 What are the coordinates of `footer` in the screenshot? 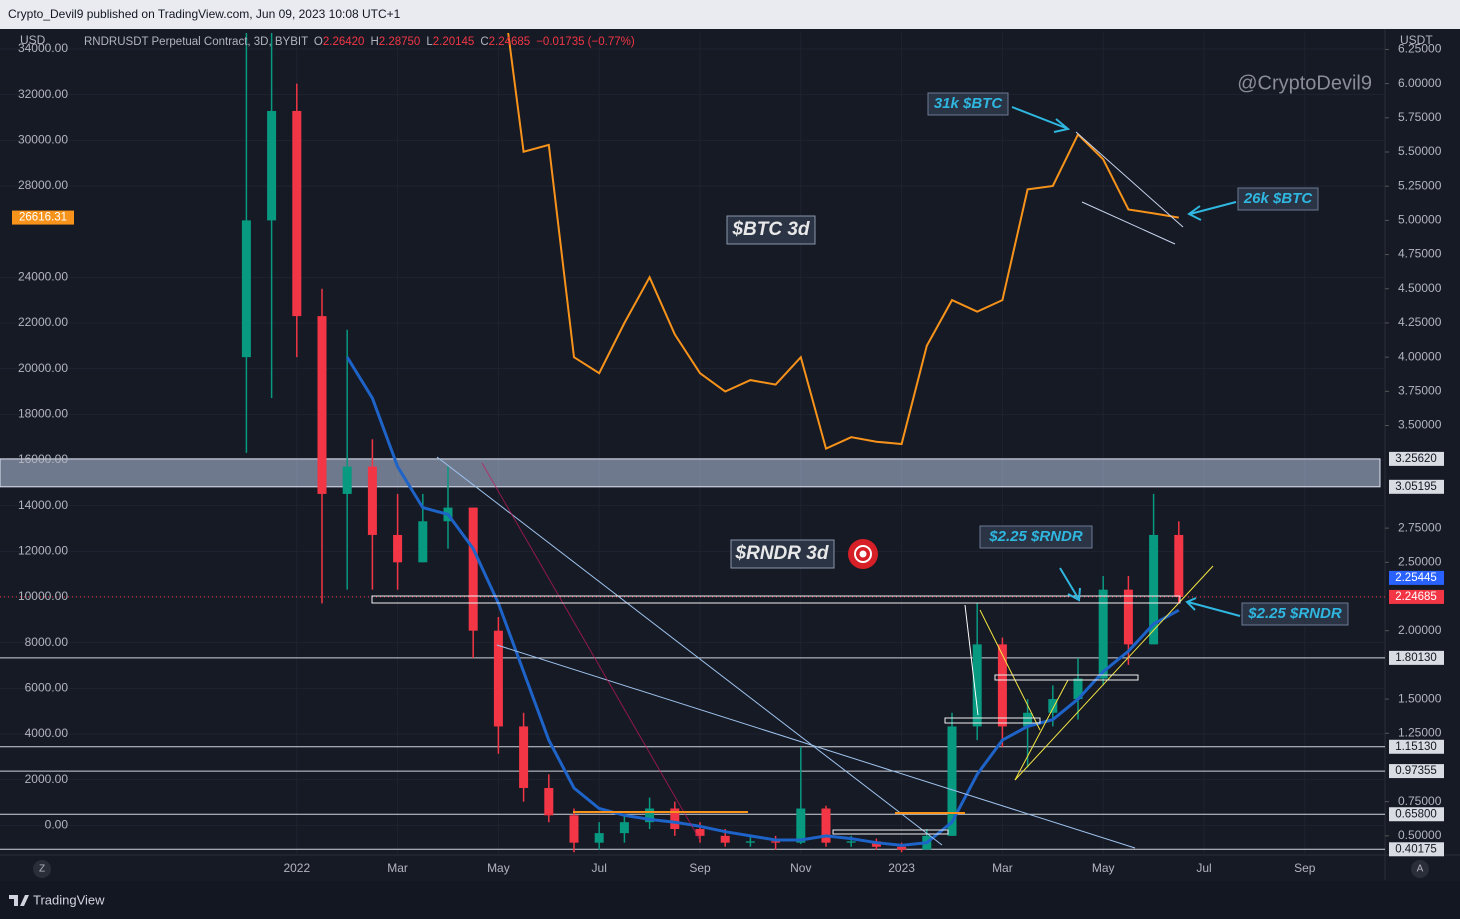 It's located at (730, 900).